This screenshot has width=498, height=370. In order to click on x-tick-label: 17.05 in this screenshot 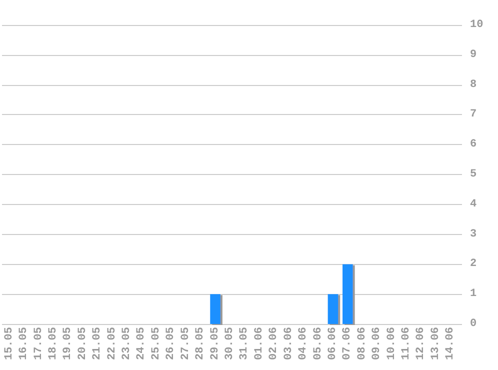, I will do `click(38, 343)`.